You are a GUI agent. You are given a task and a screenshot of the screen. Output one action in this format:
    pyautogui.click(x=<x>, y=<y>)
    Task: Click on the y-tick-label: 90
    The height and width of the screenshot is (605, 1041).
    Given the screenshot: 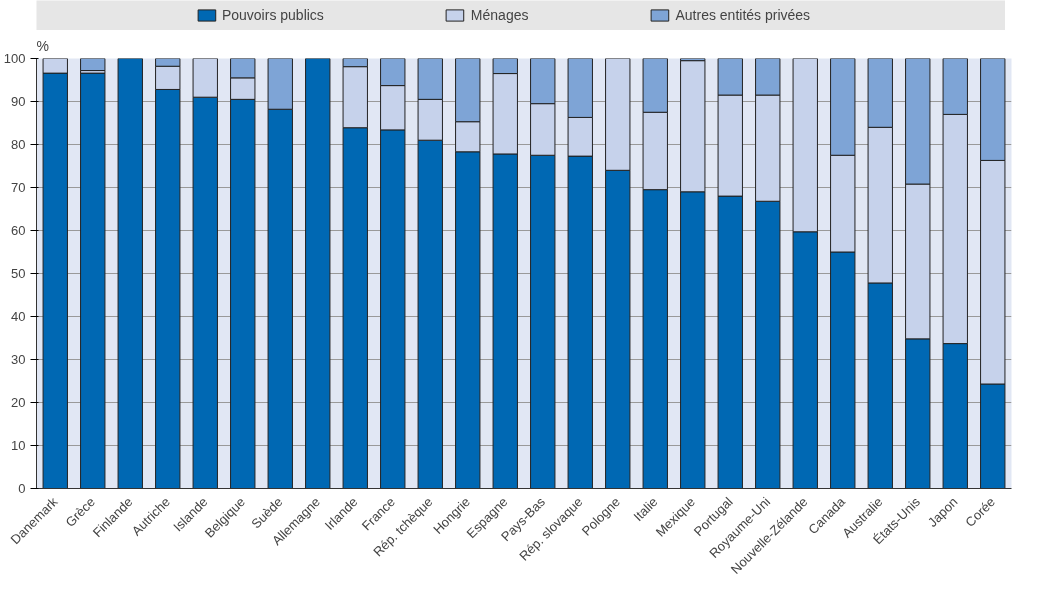 What is the action you would take?
    pyautogui.click(x=18, y=101)
    